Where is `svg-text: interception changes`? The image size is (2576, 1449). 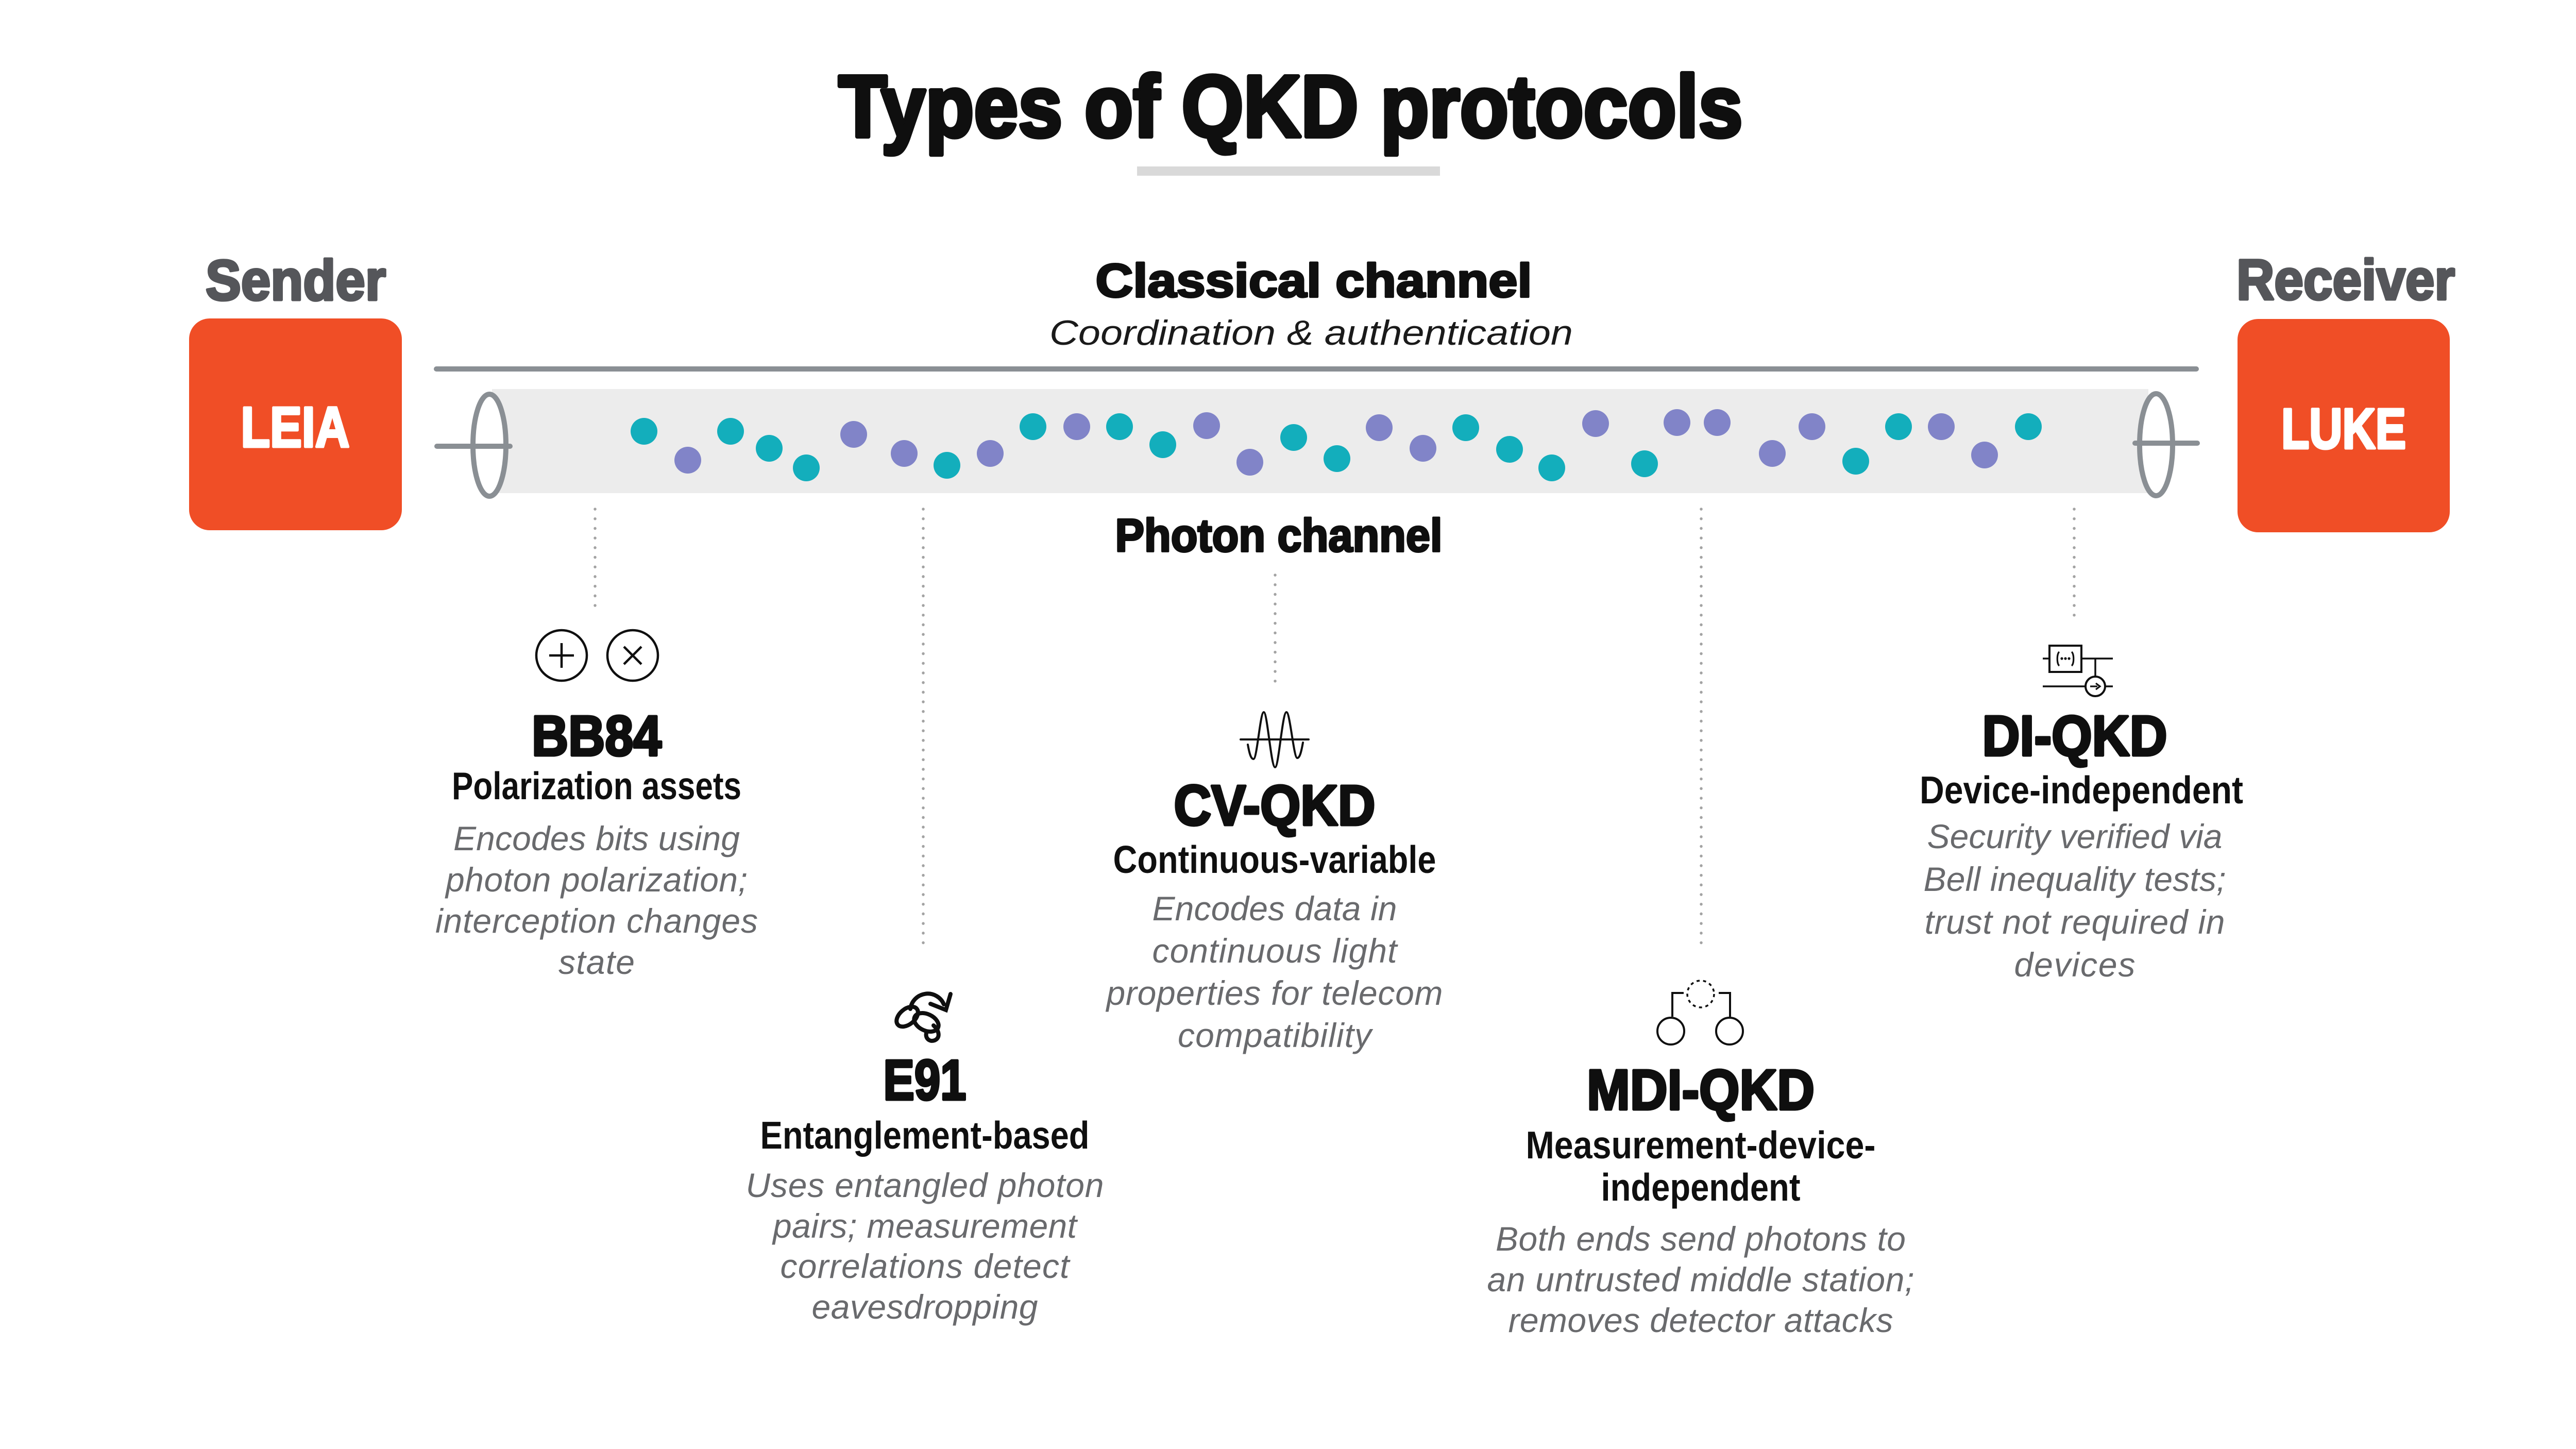 svg-text: interception changes is located at coordinates (596, 921).